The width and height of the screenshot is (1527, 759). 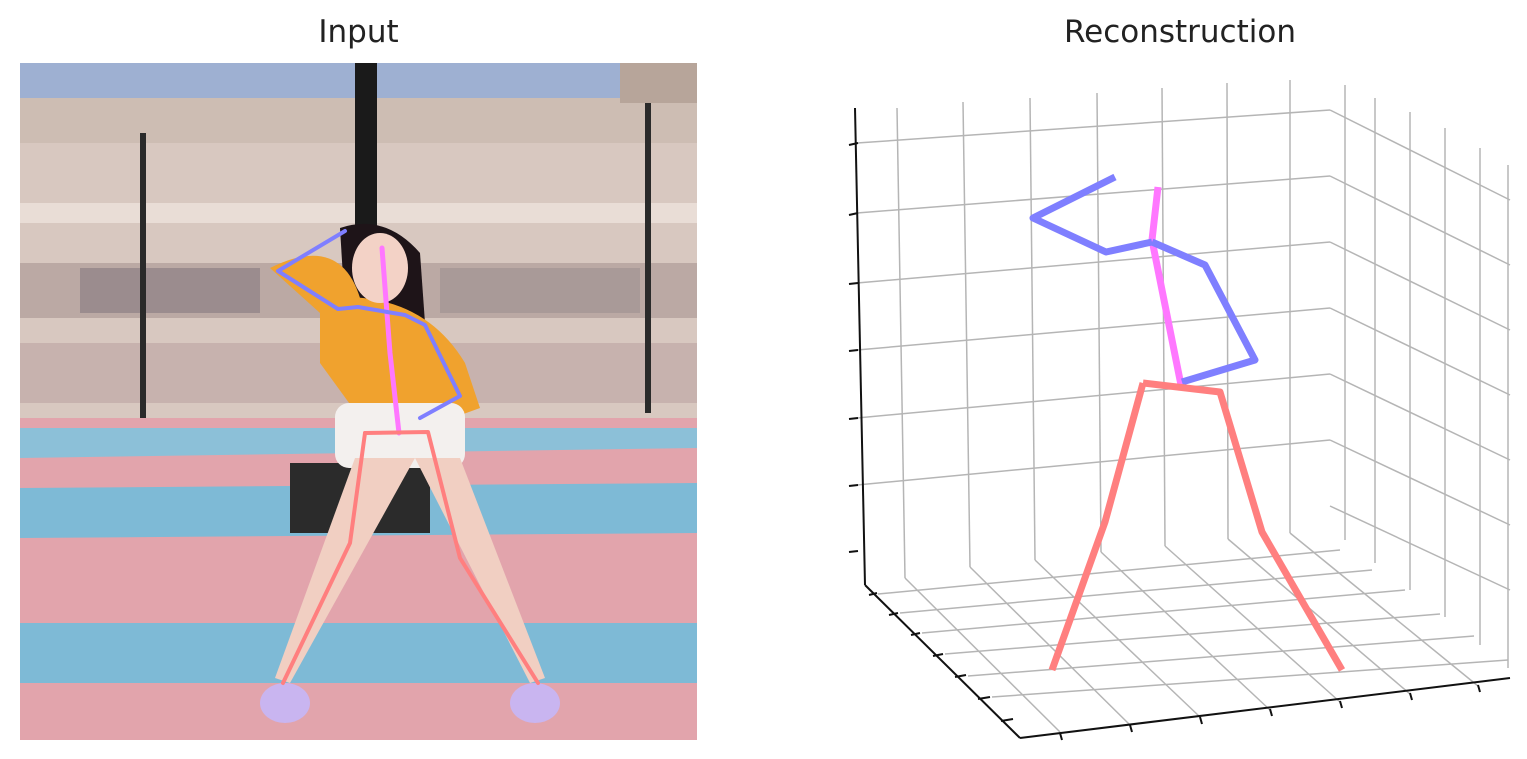 What do you see at coordinates (1091, 214) in the screenshot?
I see `left-arm-3d` at bounding box center [1091, 214].